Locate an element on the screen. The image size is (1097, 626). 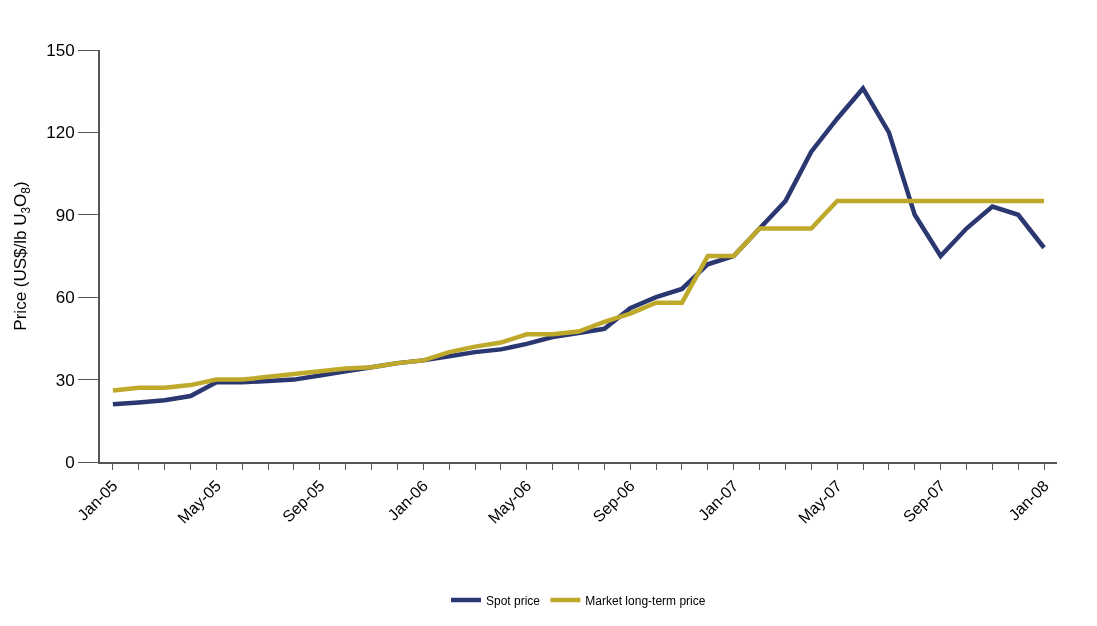
legend-label: Market long-term price is located at coordinates (645, 600).